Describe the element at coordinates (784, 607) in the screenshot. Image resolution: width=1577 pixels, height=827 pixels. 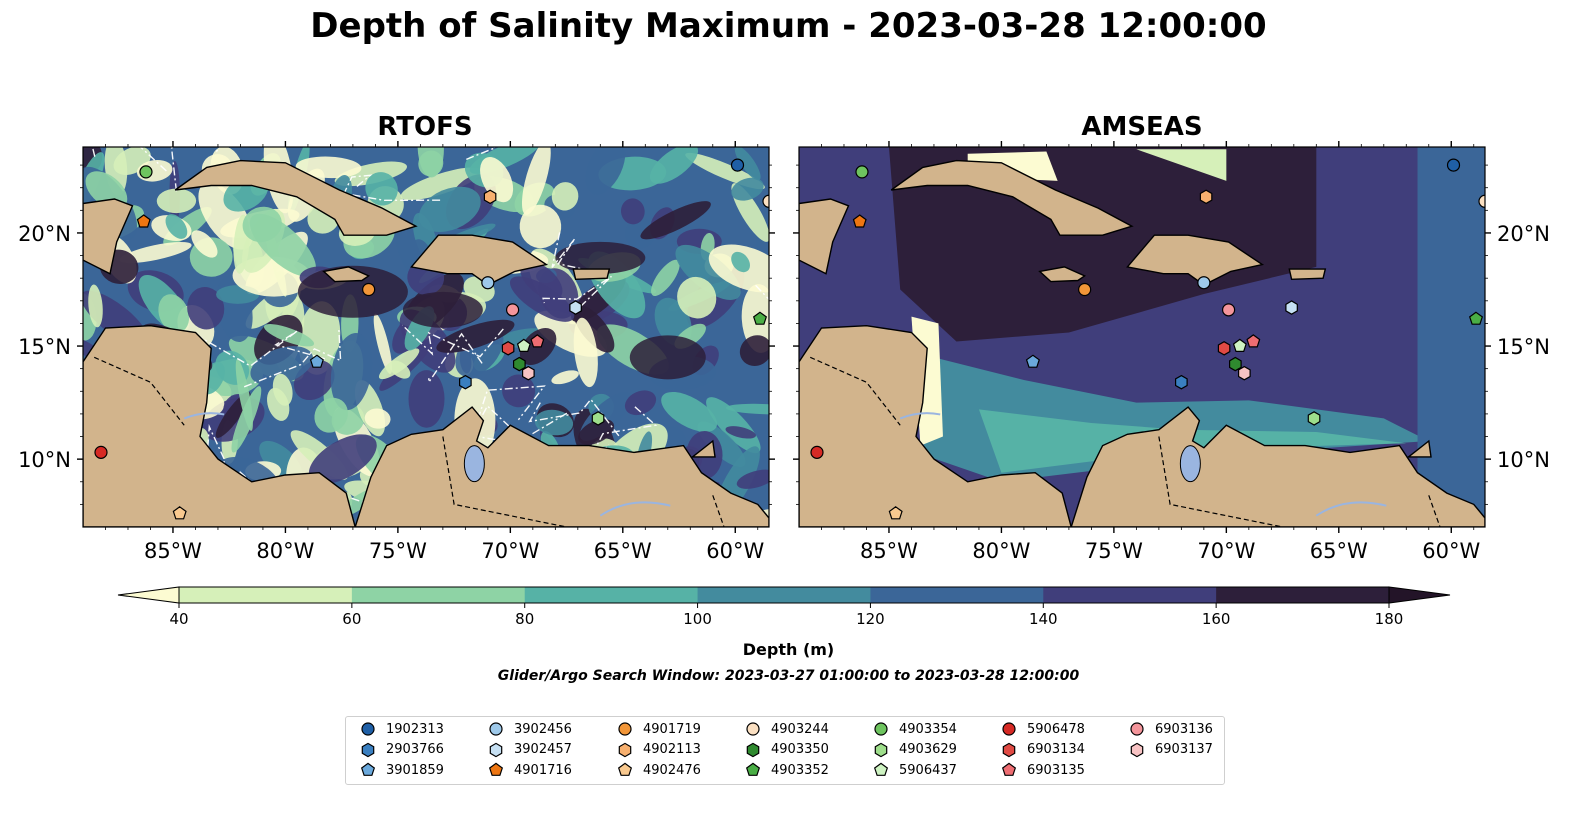
I see `colorbar: 40 60 80 100 120 140 160 180` at that location.